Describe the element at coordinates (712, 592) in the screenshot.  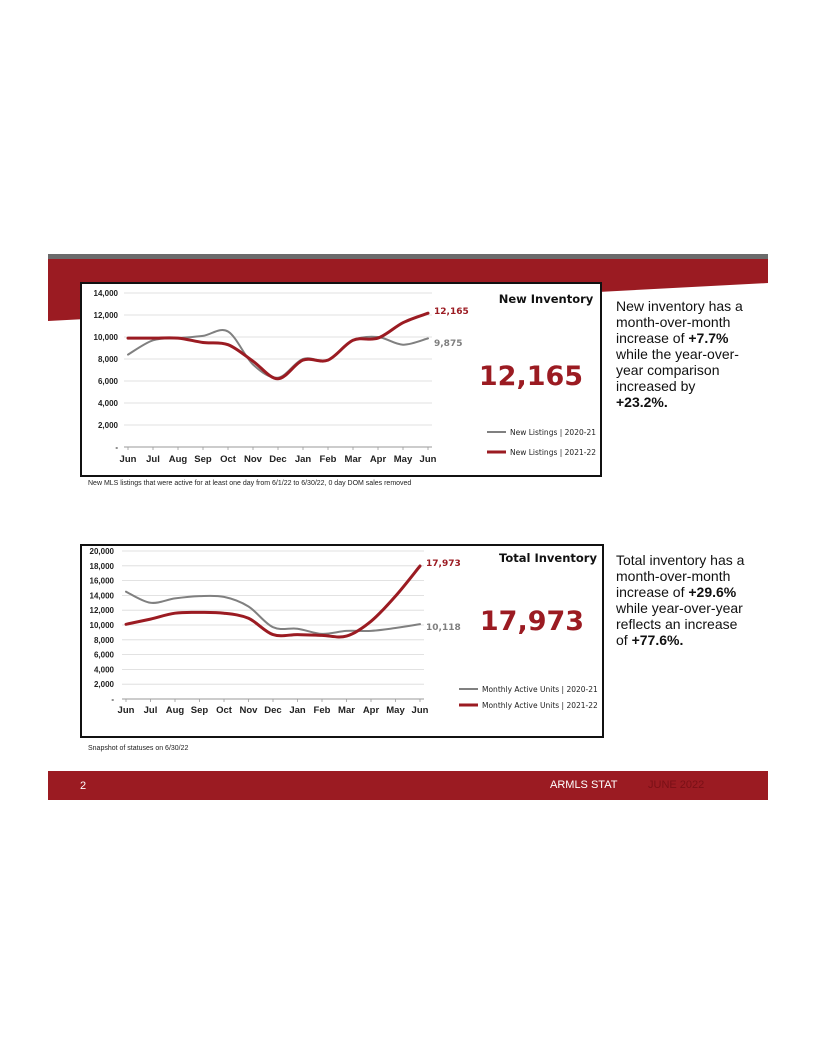
I see `mom-change: +29.6%` at that location.